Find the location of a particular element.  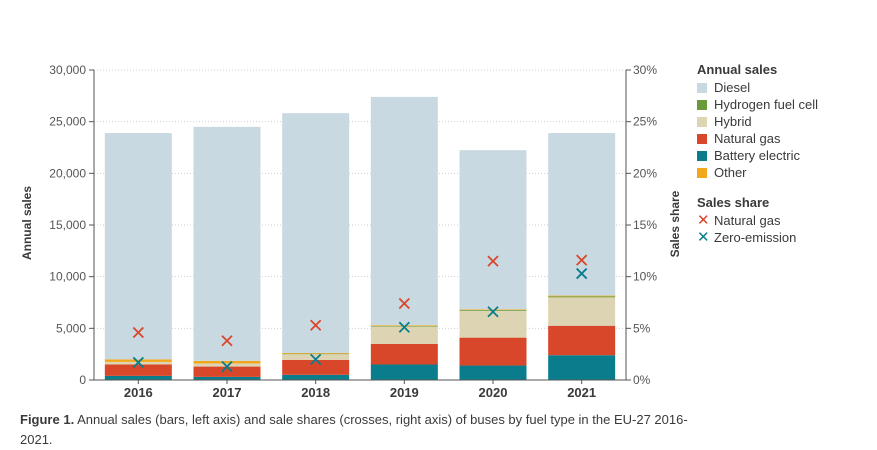

x-tick-label: 2016 is located at coordinates (138, 392).